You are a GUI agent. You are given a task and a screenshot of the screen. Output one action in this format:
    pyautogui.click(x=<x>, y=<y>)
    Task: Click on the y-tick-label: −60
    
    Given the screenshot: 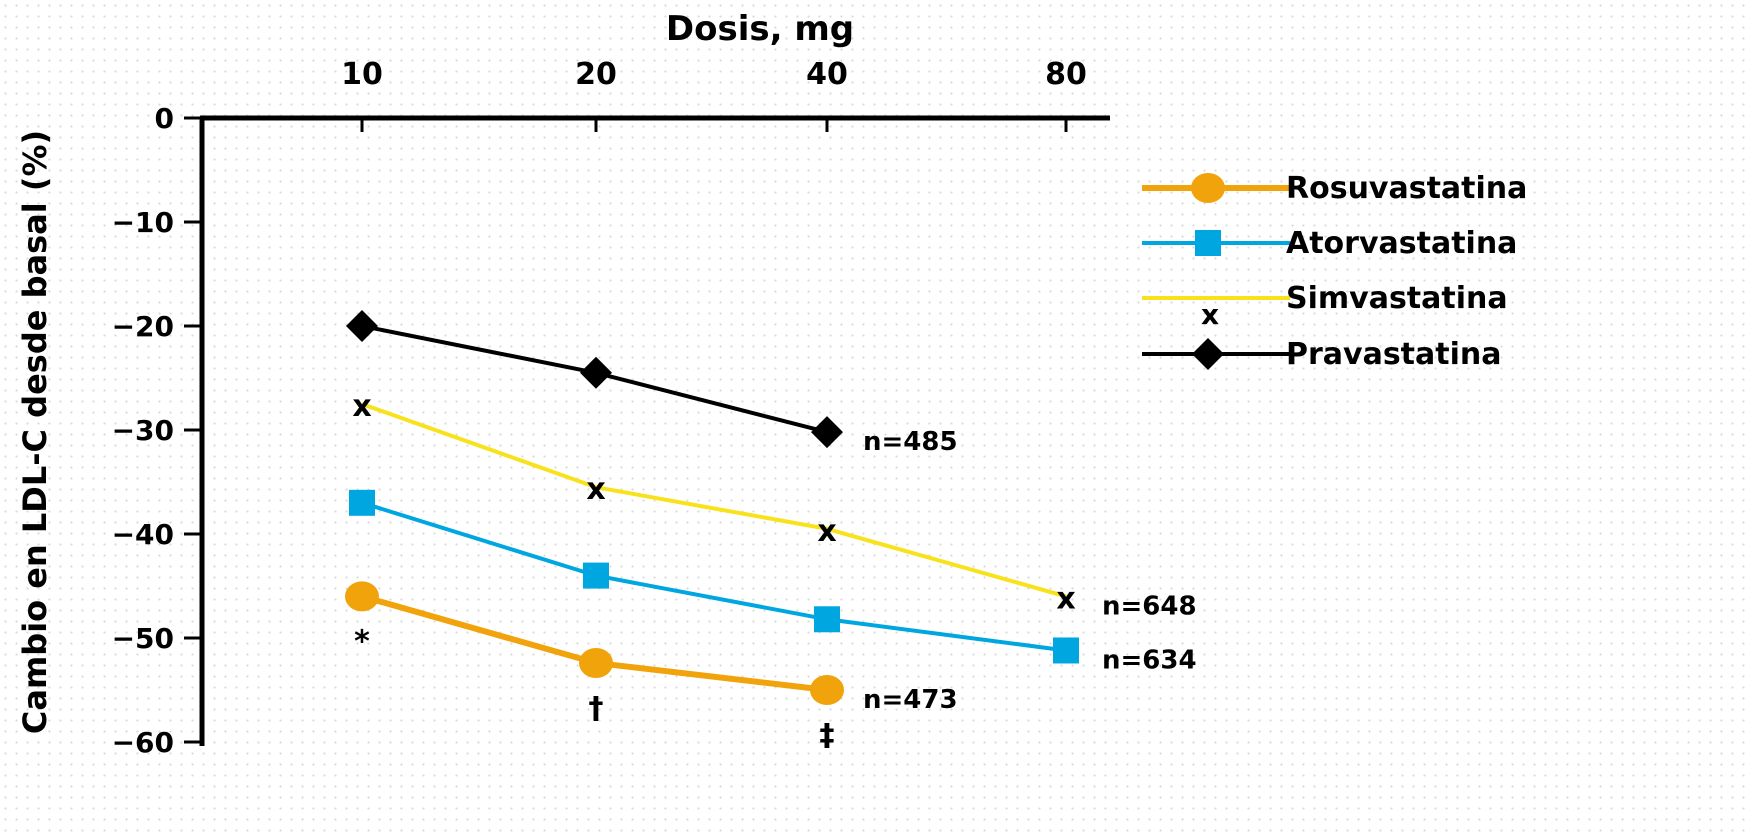 What is the action you would take?
    pyautogui.click(x=143, y=742)
    